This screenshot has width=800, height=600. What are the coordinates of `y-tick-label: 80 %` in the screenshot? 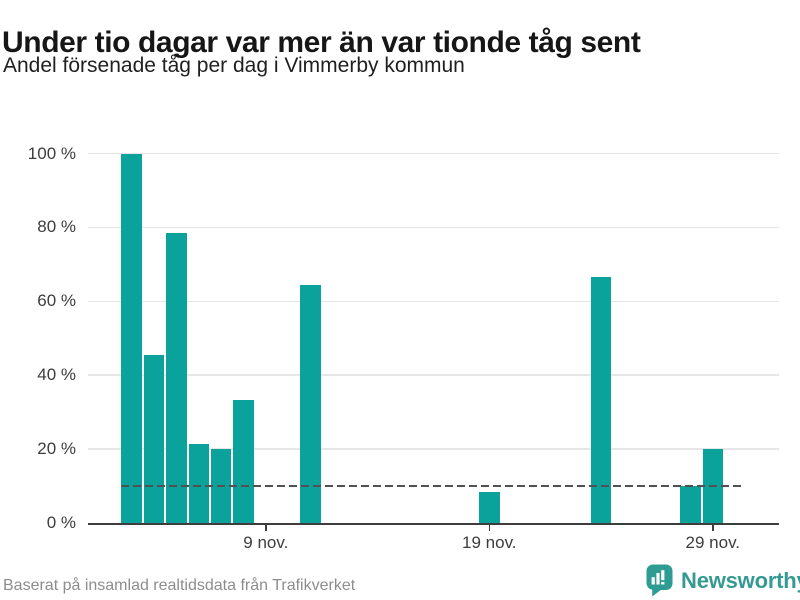 It's located at (56, 227).